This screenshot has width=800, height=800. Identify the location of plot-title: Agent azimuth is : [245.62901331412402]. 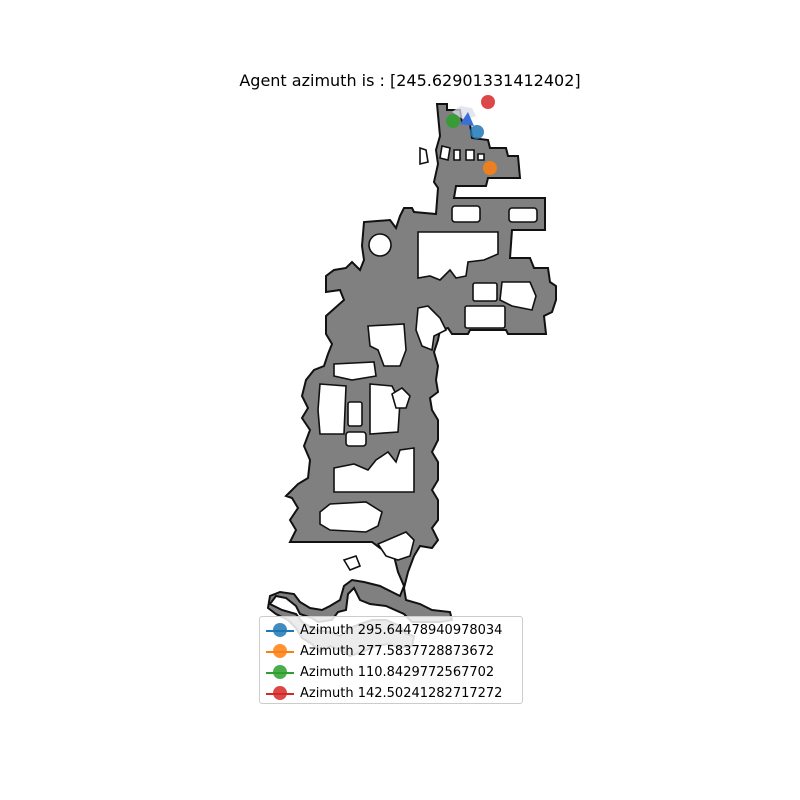
(410, 80).